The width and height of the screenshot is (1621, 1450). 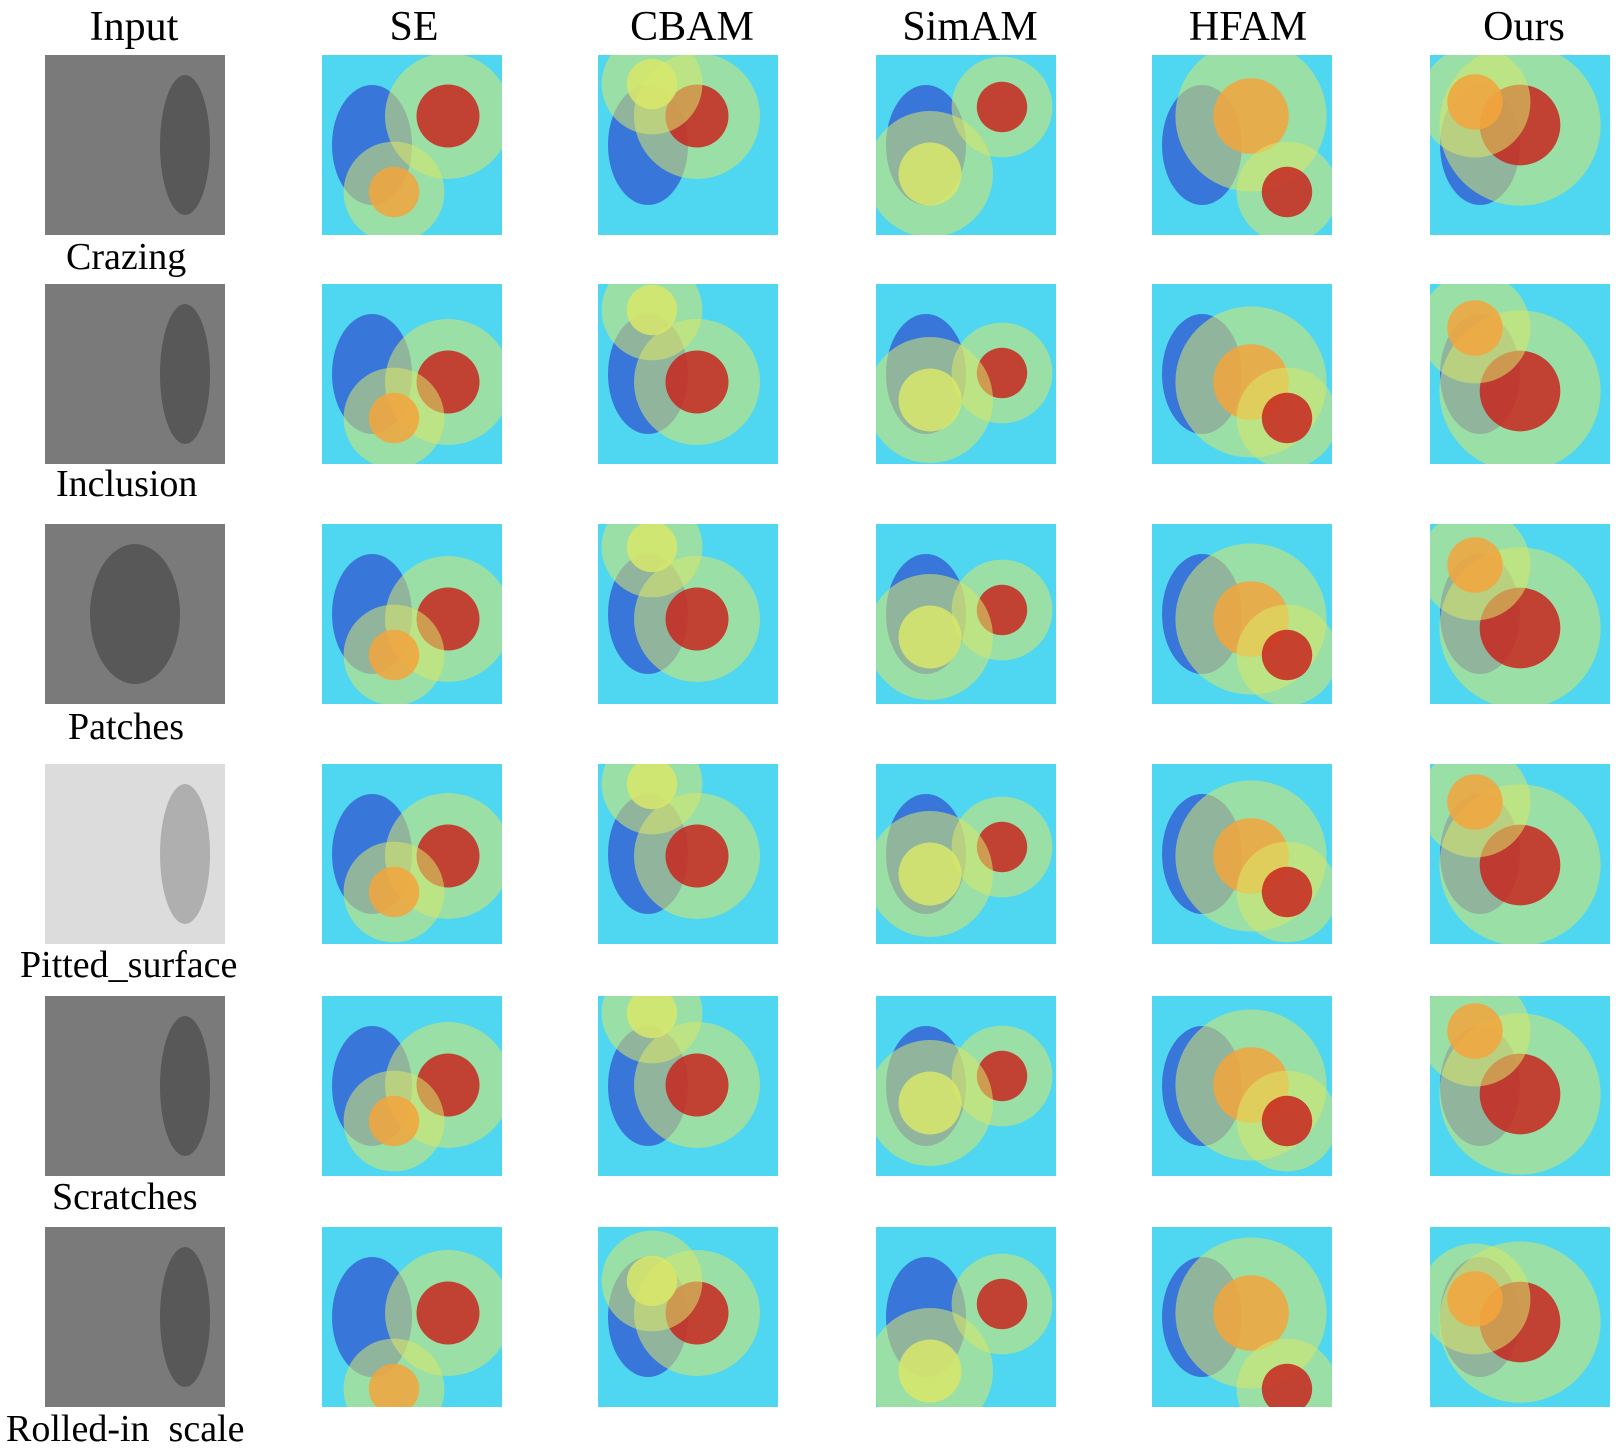 I want to click on hfam-rolled-in-scale-image, so click(x=1242, y=1317).